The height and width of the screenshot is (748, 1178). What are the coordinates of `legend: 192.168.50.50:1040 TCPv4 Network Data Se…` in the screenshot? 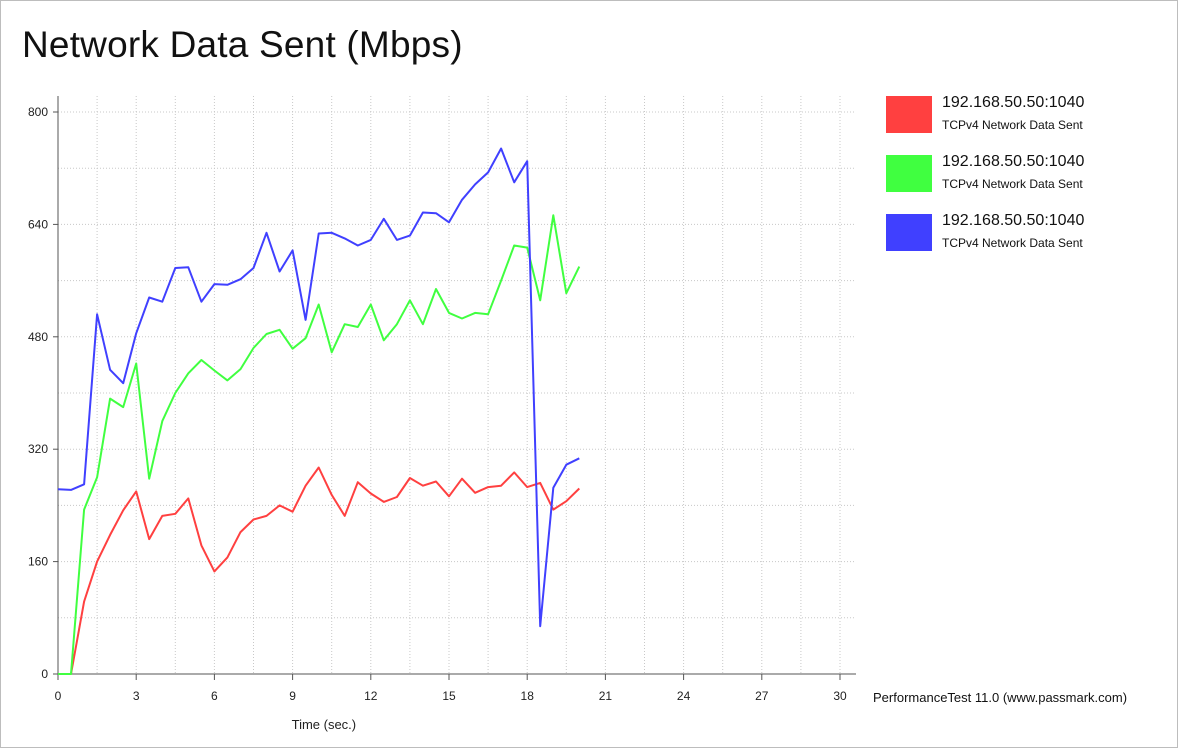 It's located at (1026, 182).